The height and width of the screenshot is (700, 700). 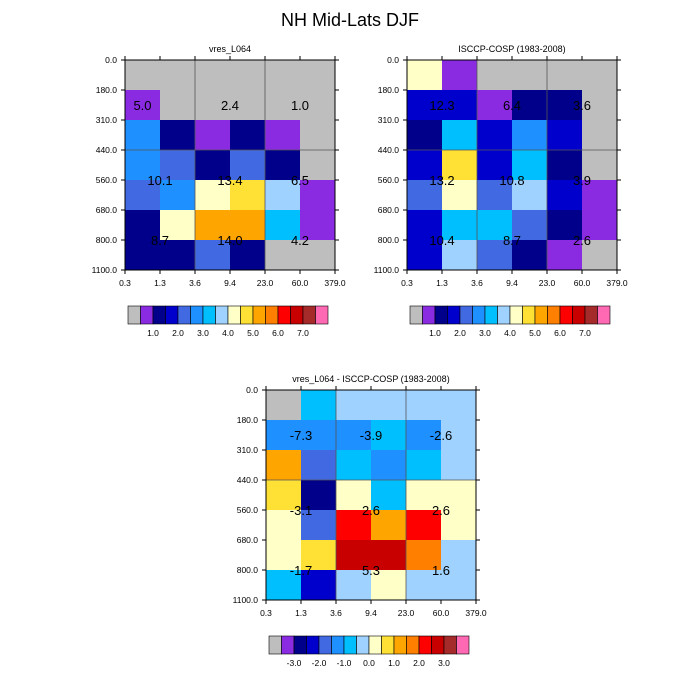 What do you see at coordinates (300, 180) in the screenshot?
I see `group-value-label: 6.5` at bounding box center [300, 180].